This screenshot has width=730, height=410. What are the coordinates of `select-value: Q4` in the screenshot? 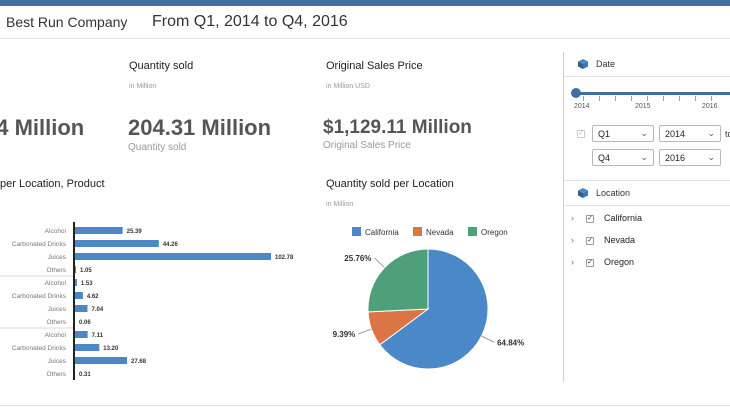 It's located at (604, 158).